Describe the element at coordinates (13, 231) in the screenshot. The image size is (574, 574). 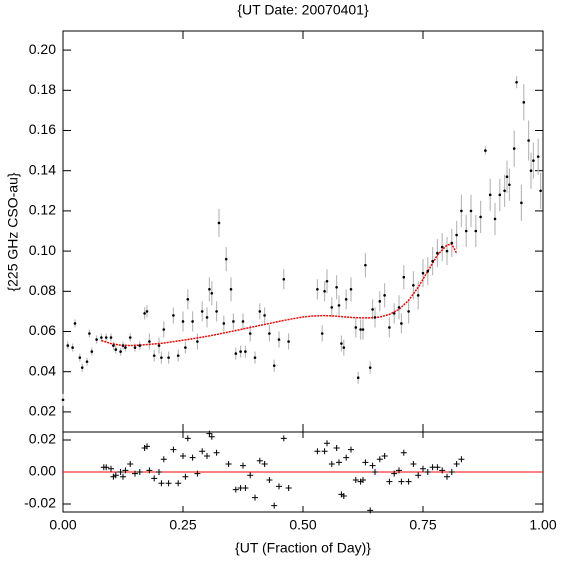
I see `y-axis-label: {225 GHz CSO-au}` at that location.